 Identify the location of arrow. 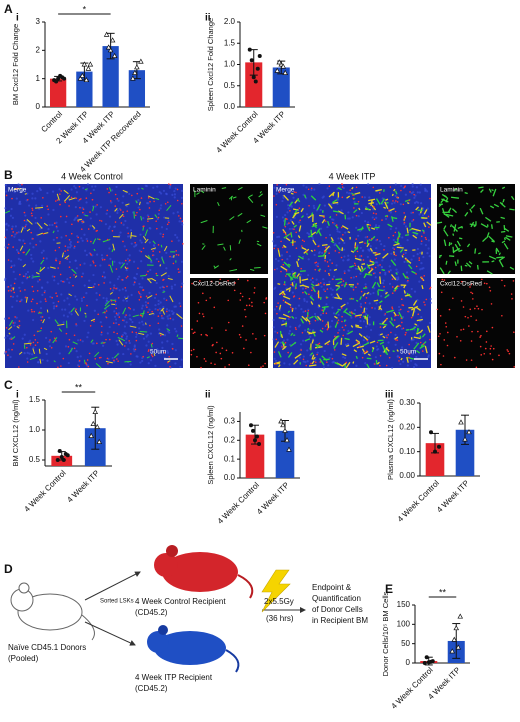
(112, 586).